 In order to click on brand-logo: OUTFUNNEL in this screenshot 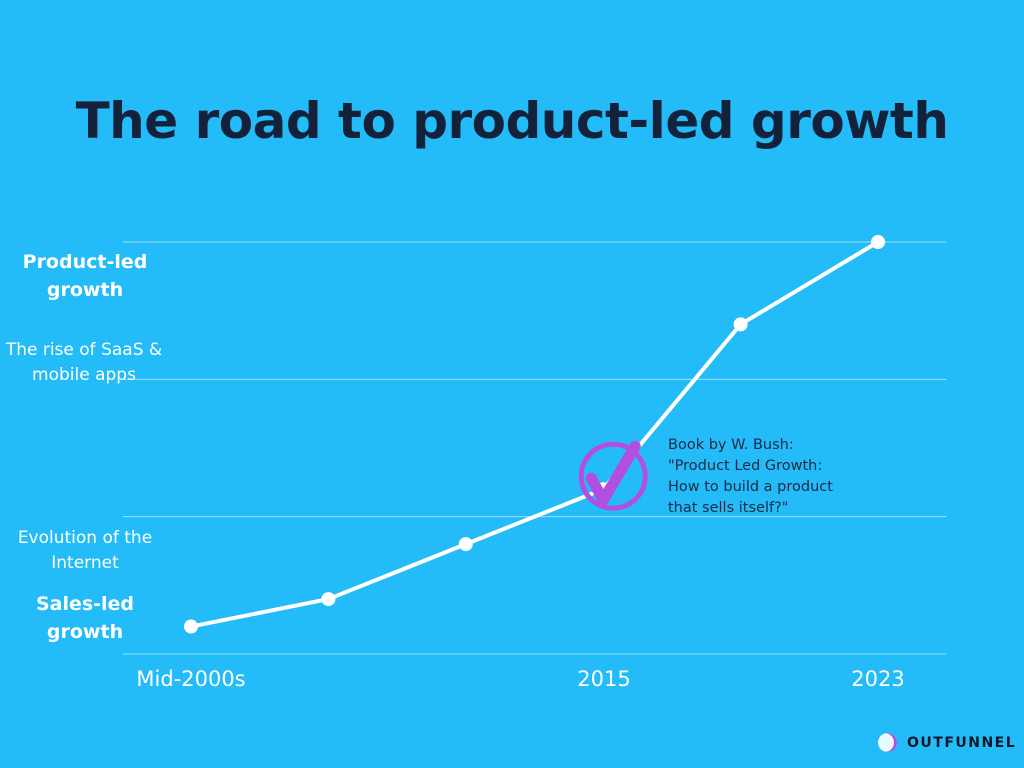, I will do `click(947, 742)`.